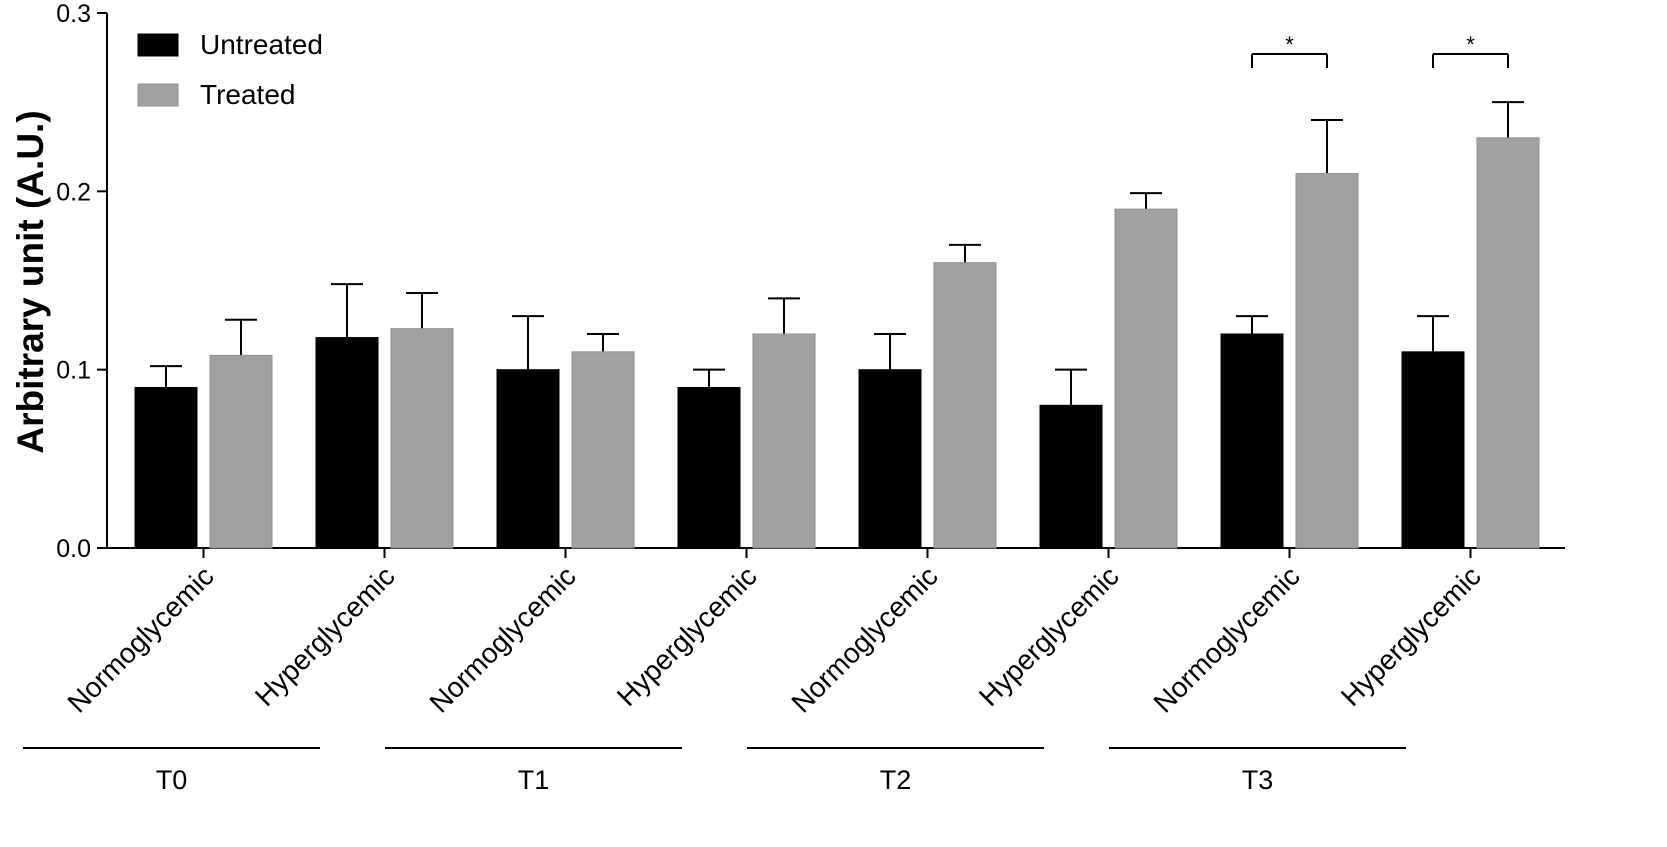  Describe the element at coordinates (1258, 780) in the screenshot. I see `group-label: T3` at that location.